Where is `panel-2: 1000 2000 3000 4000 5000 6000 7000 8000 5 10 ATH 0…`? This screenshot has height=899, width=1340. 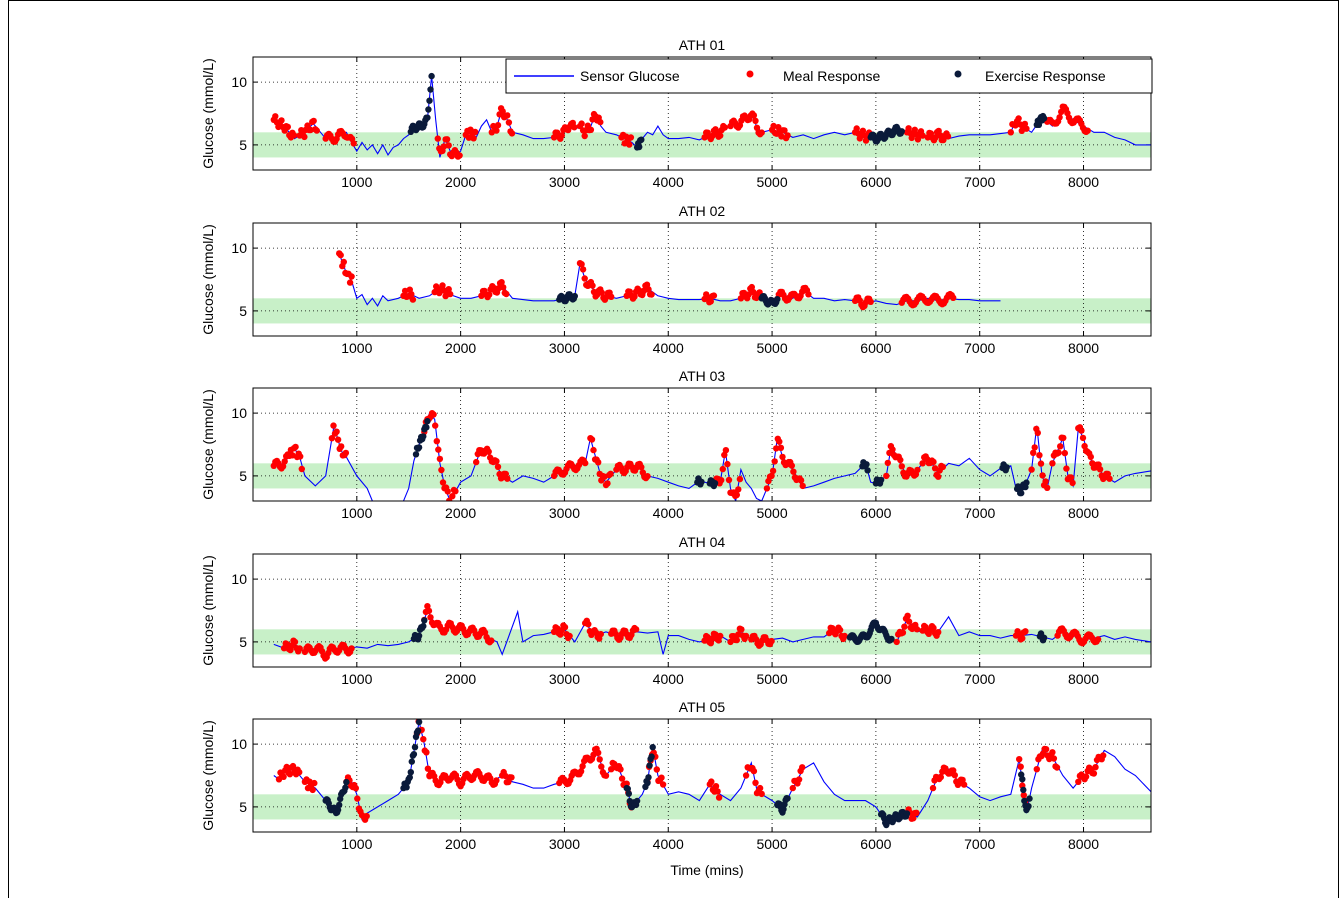 panel-2: 1000 2000 3000 4000 5000 6000 7000 8000 5 10 ATH 0… is located at coordinates (676, 279).